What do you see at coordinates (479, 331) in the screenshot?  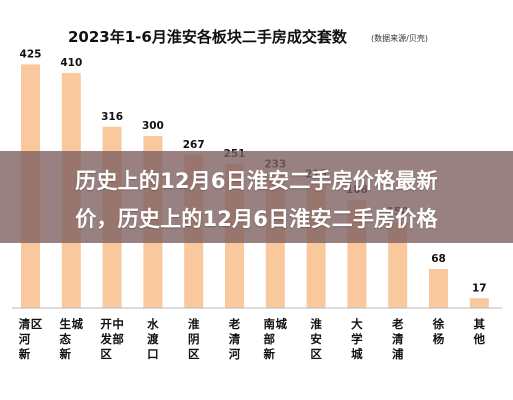 I see `x-tick-label-12: 其他` at bounding box center [479, 331].